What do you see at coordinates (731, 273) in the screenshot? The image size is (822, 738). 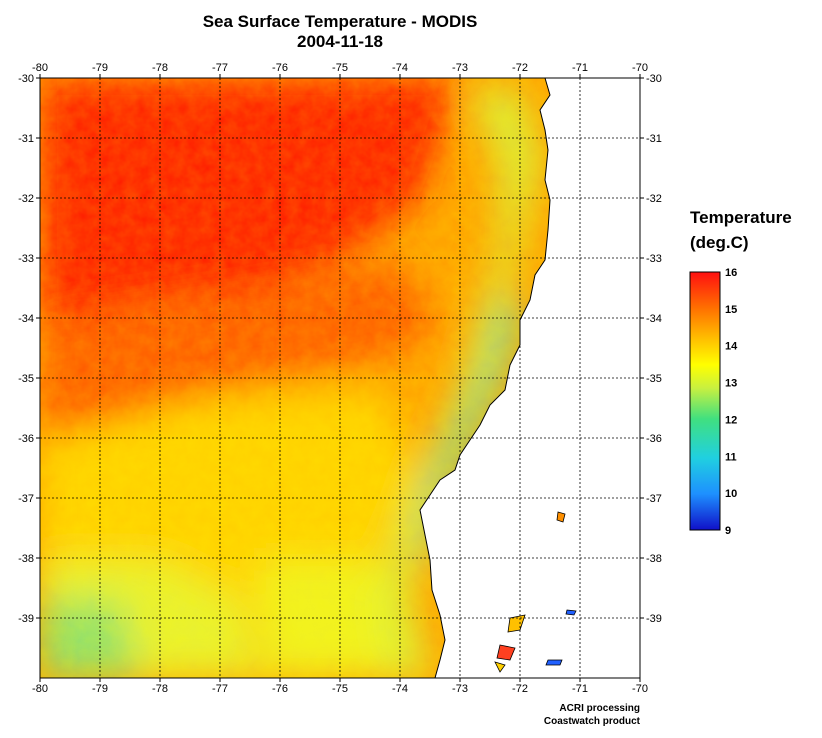 I see `colorbar-label: 16` at bounding box center [731, 273].